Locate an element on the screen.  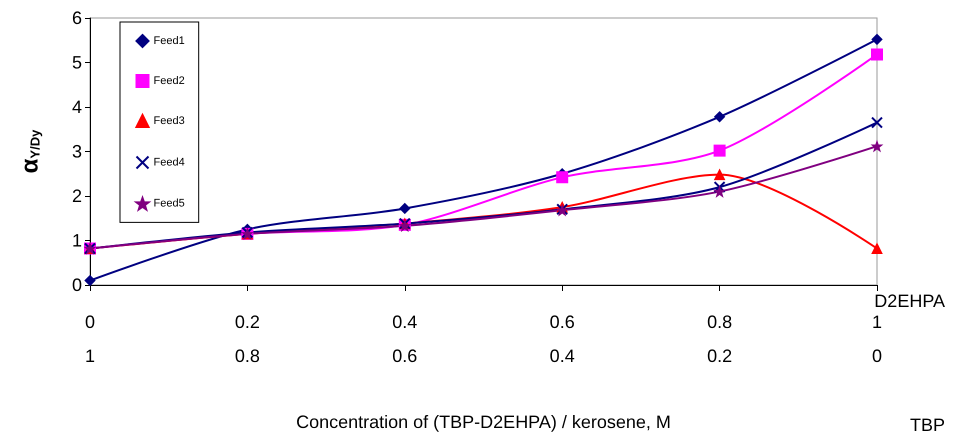
y-tick-label: 3 is located at coordinates (77, 152).